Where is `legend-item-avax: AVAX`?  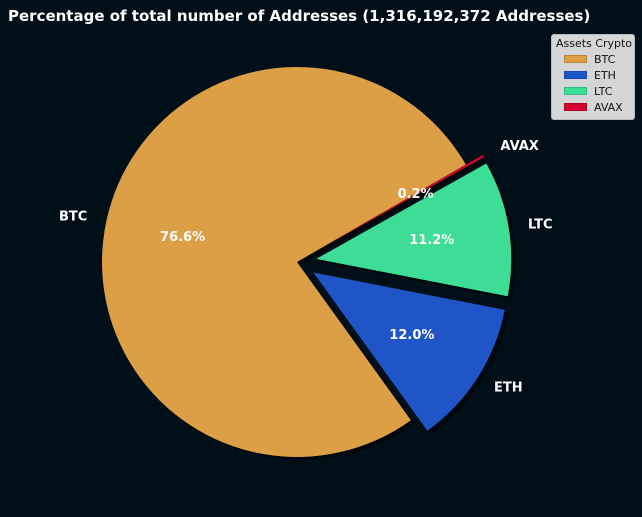
legend-item-avax: AVAX is located at coordinates (593, 107).